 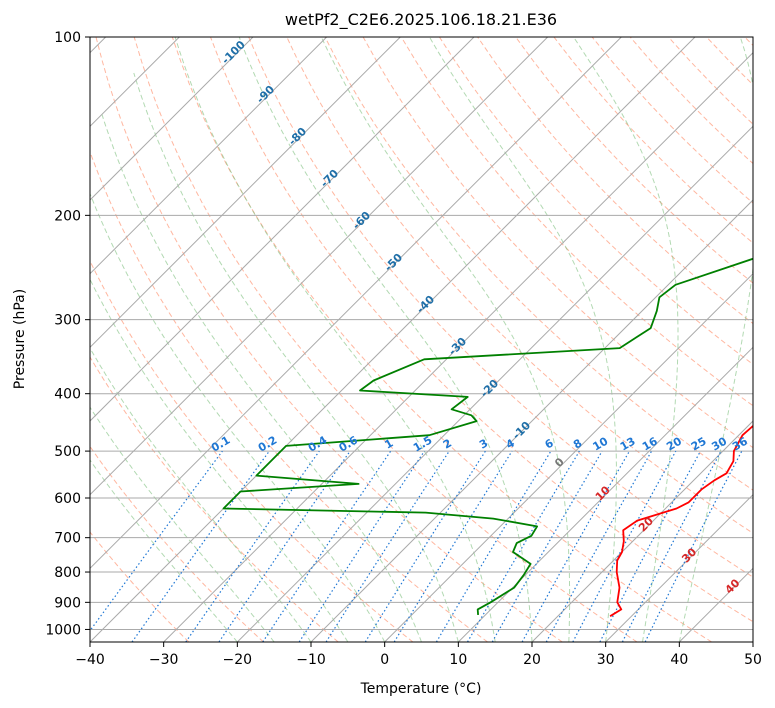 I want to click on x-tick-label: −20, so click(x=238, y=660).